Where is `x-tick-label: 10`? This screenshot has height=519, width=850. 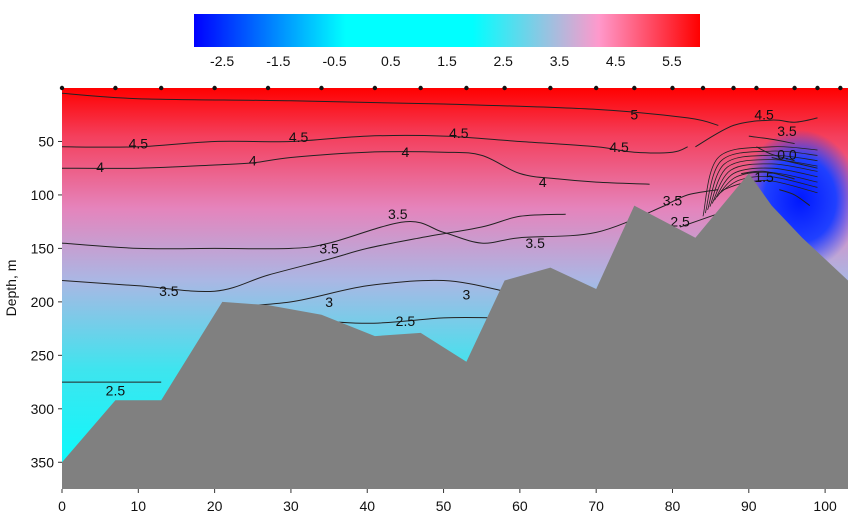 x-tick-label: 10 is located at coordinates (139, 506).